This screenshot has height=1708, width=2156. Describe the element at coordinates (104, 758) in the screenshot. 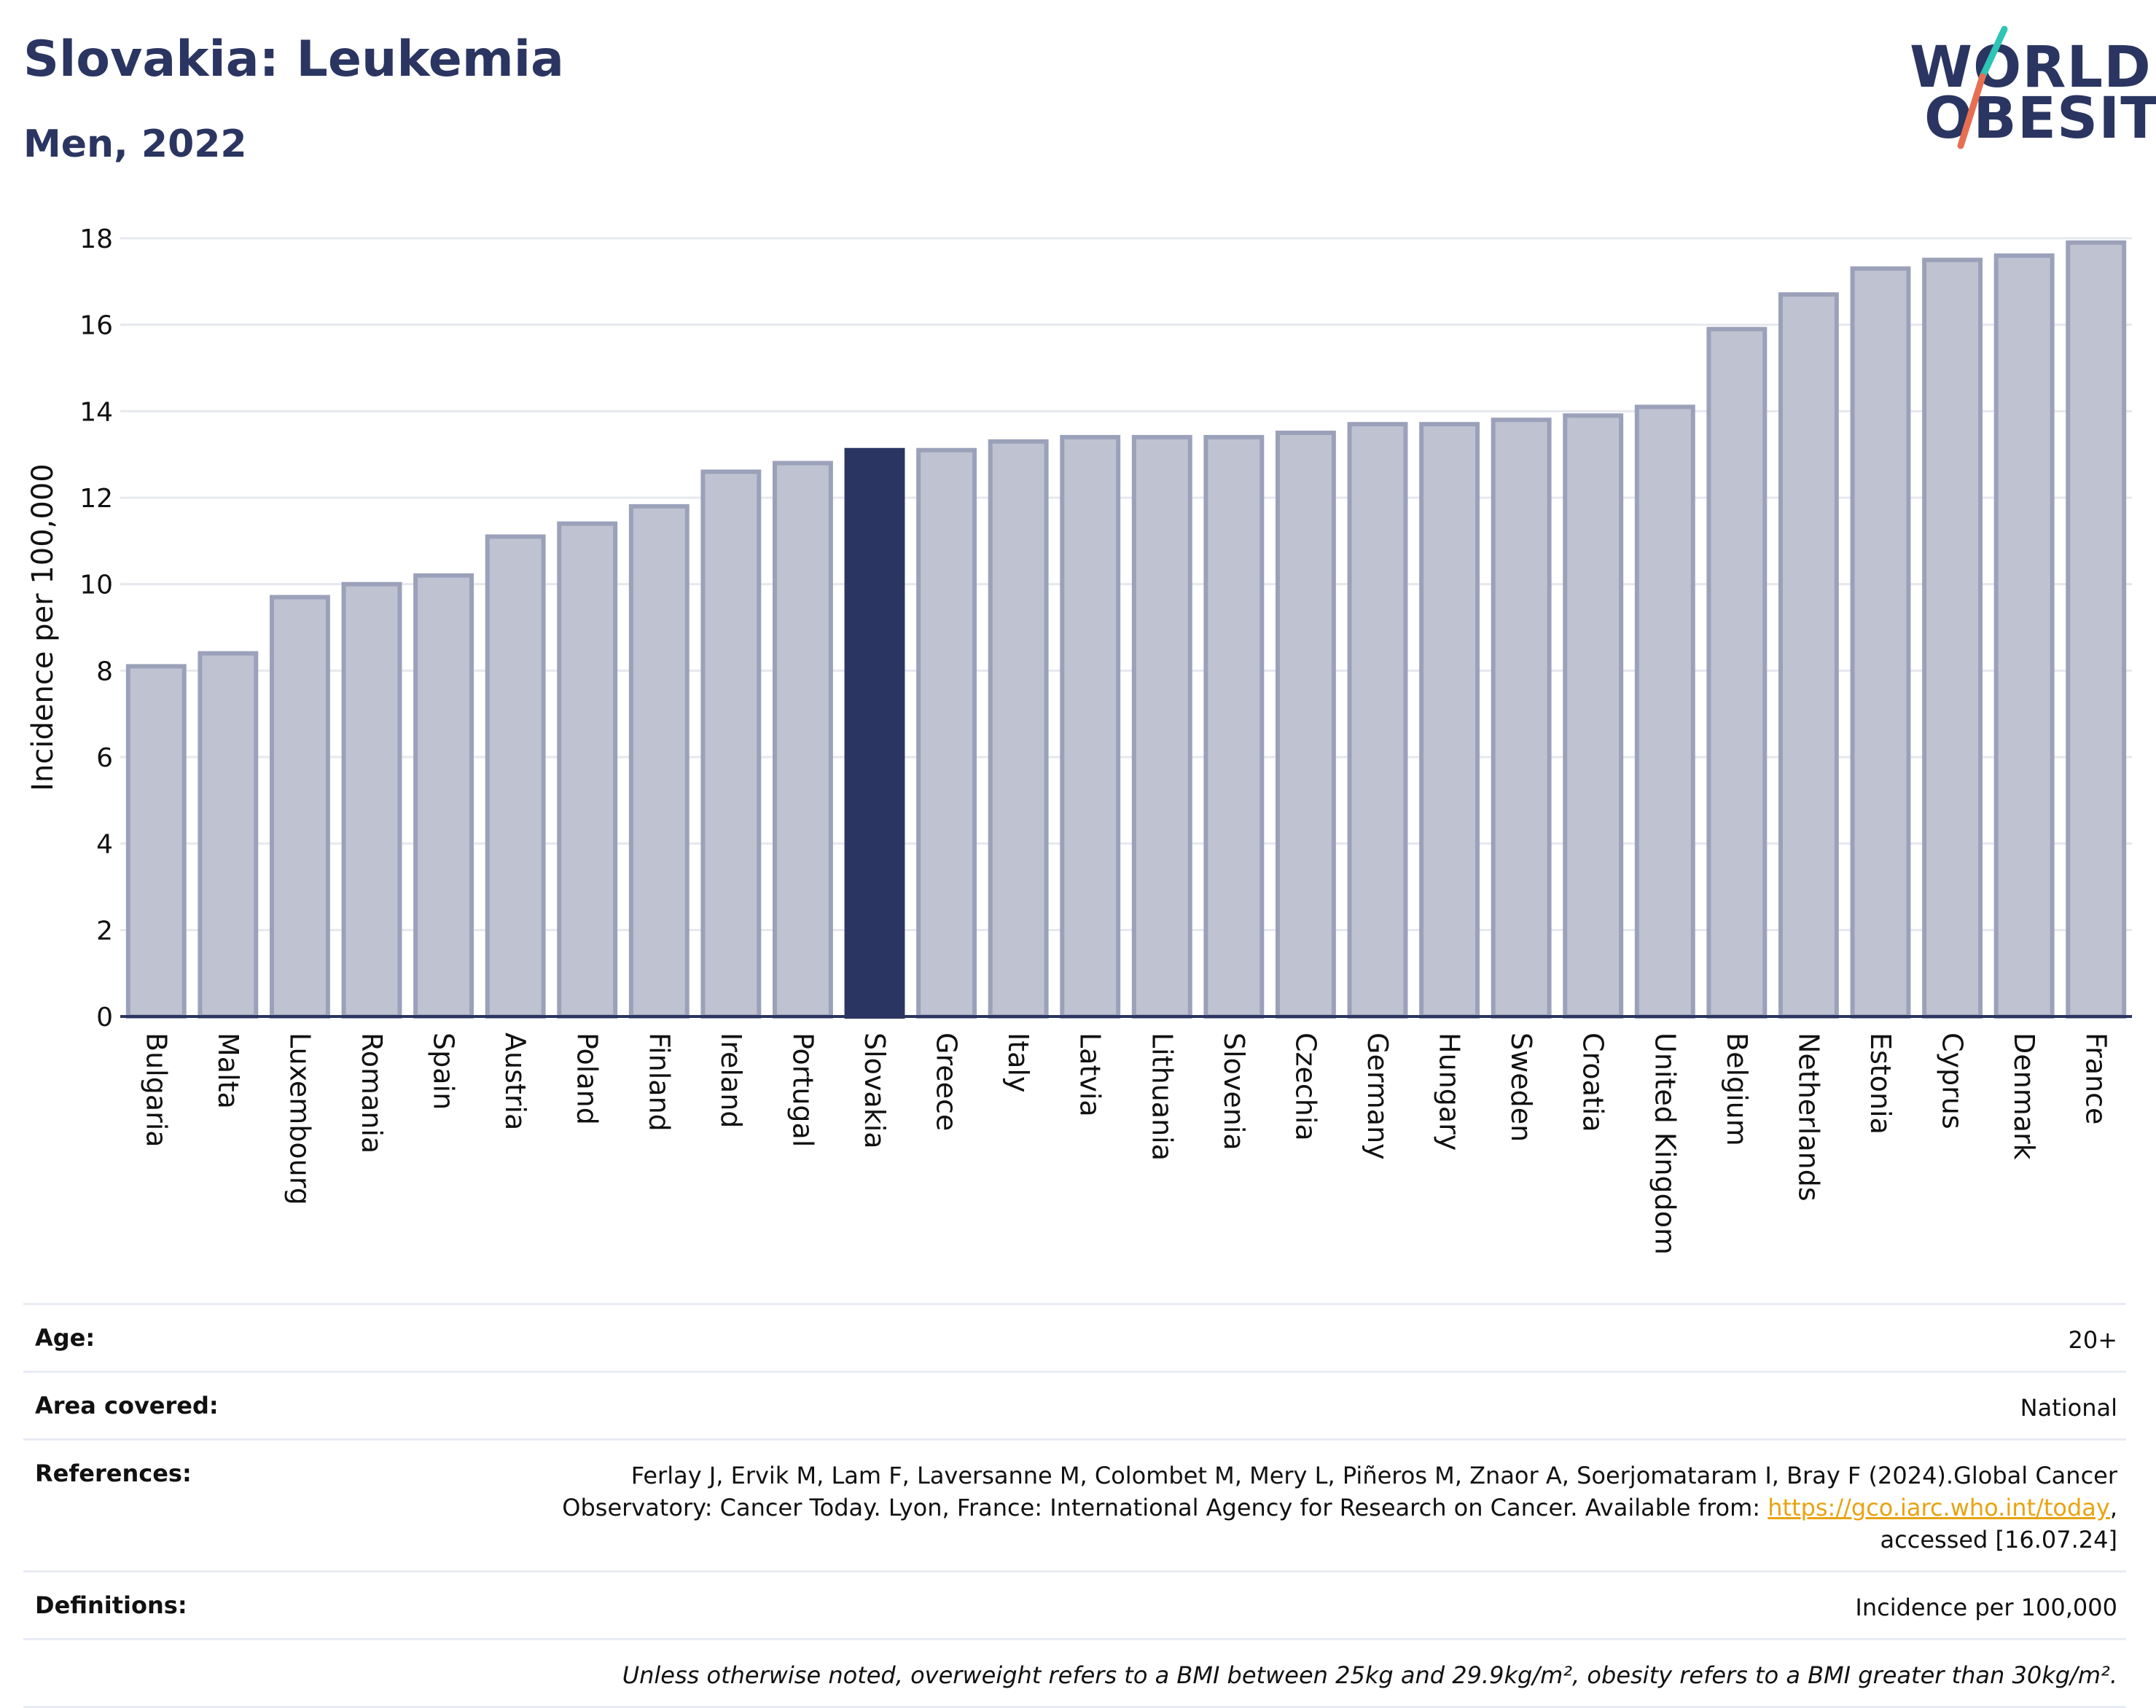

I see `y-tick-label: 6` at that location.